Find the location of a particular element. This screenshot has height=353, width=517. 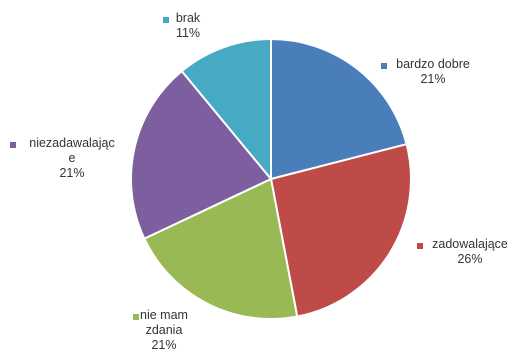

slice-category-label: zadowalające is located at coordinates (470, 244).